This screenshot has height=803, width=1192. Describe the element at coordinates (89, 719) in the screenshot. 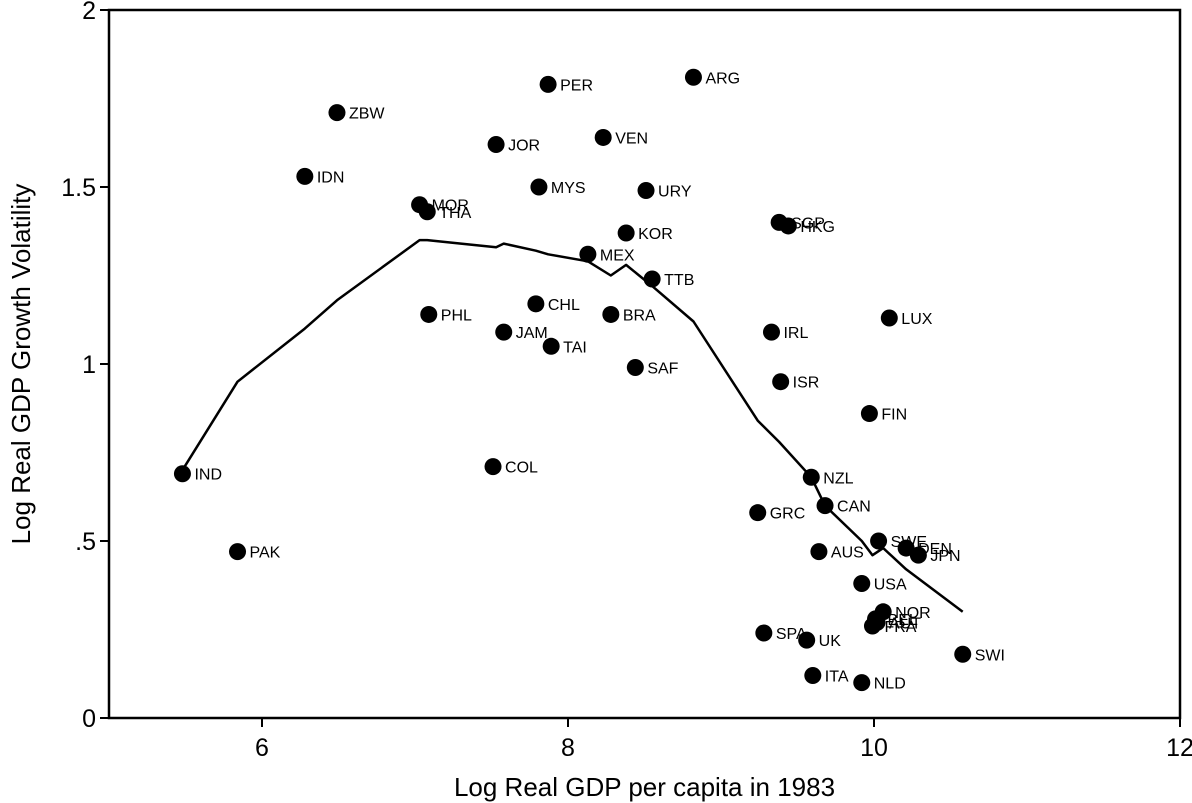

I see `y-tick-label: 0` at that location.